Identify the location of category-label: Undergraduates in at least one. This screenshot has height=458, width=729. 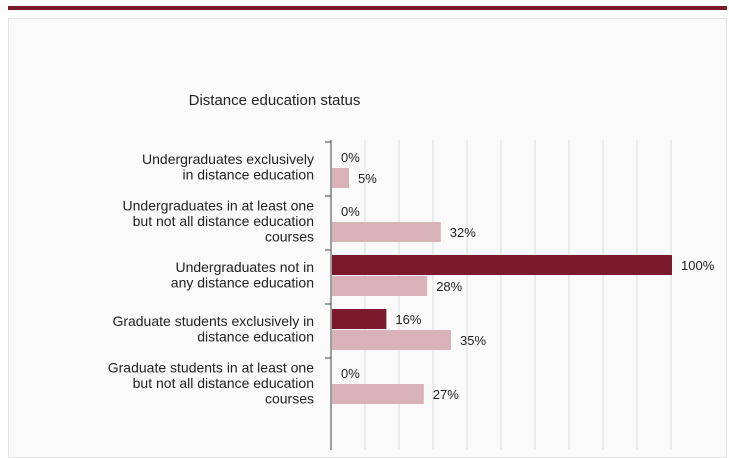
(219, 205).